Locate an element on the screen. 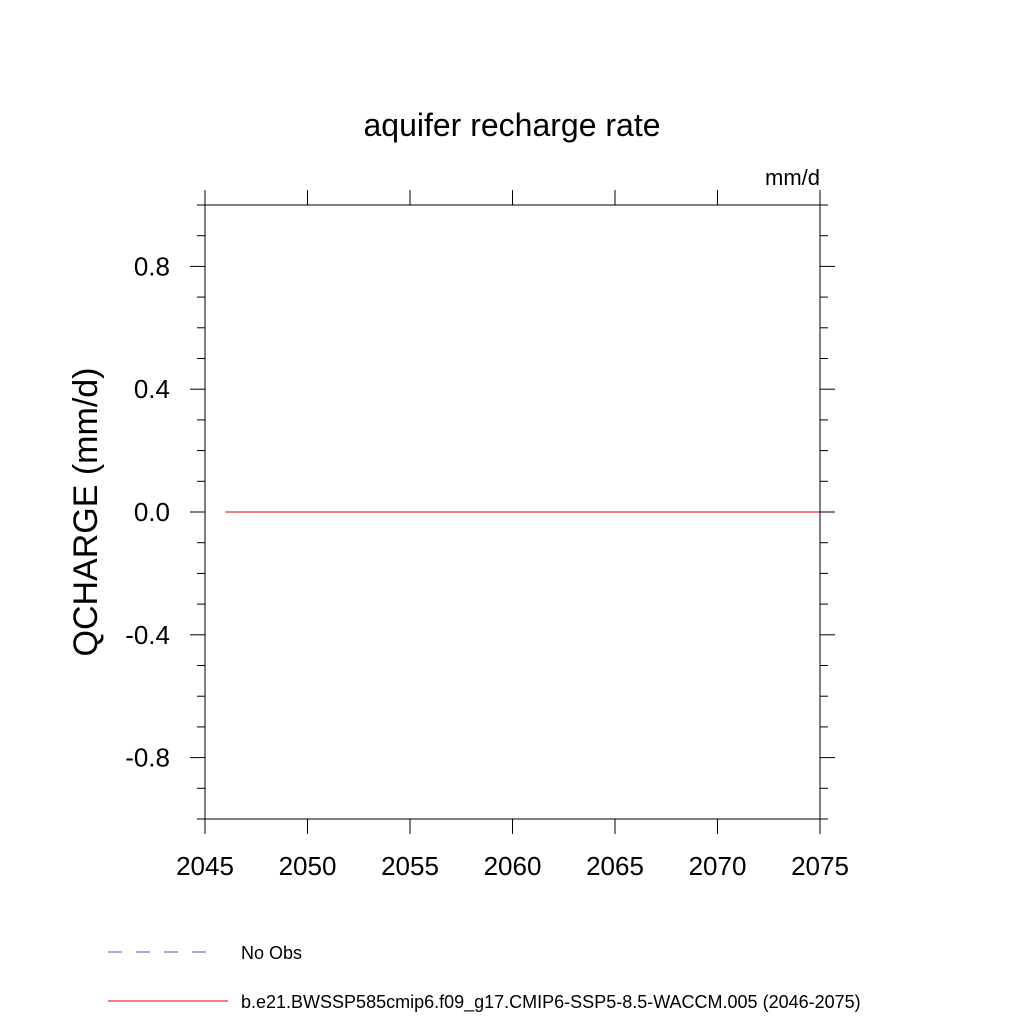  legend-label-0: No Obs is located at coordinates (271, 953).